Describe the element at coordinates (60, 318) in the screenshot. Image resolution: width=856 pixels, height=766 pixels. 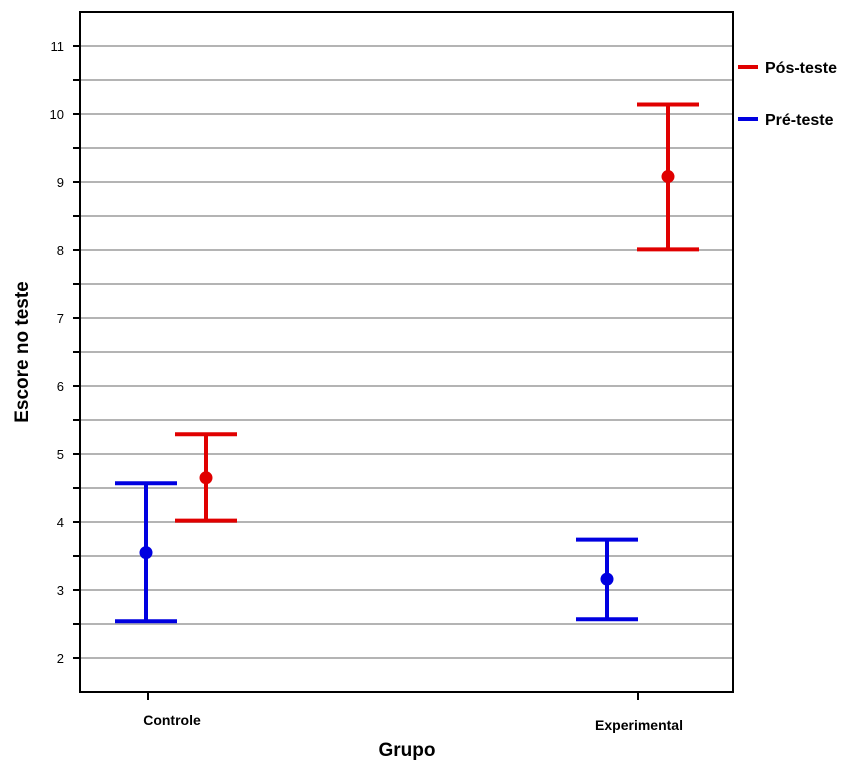
I see `y-tick-label: 7` at that location.